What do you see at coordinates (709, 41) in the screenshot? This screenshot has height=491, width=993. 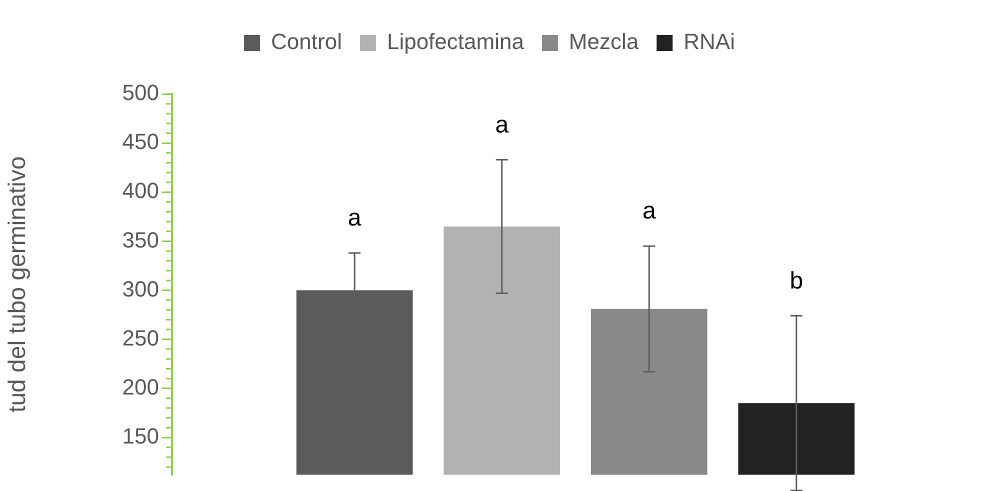 I see `legend-label: RNAi` at bounding box center [709, 41].